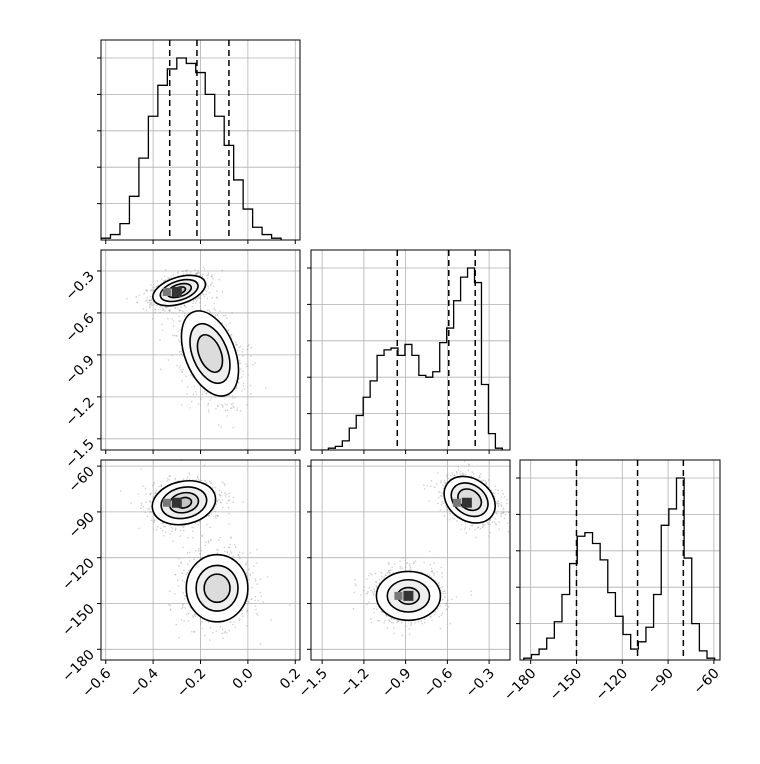 This screenshot has width=760, height=764. What do you see at coordinates (79, 327) in the screenshot?
I see `y-tick-label-3: −0.6` at bounding box center [79, 327].